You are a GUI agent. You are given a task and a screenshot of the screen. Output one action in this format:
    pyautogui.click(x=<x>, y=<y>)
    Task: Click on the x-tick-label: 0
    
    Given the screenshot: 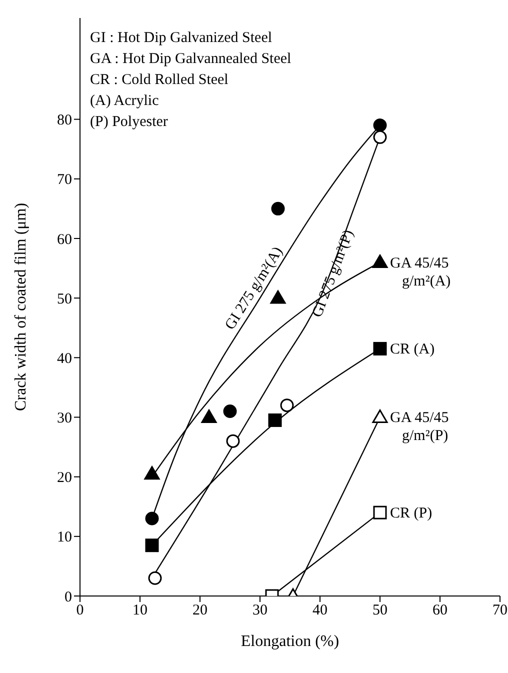 What is the action you would take?
    pyautogui.click(x=80, y=610)
    